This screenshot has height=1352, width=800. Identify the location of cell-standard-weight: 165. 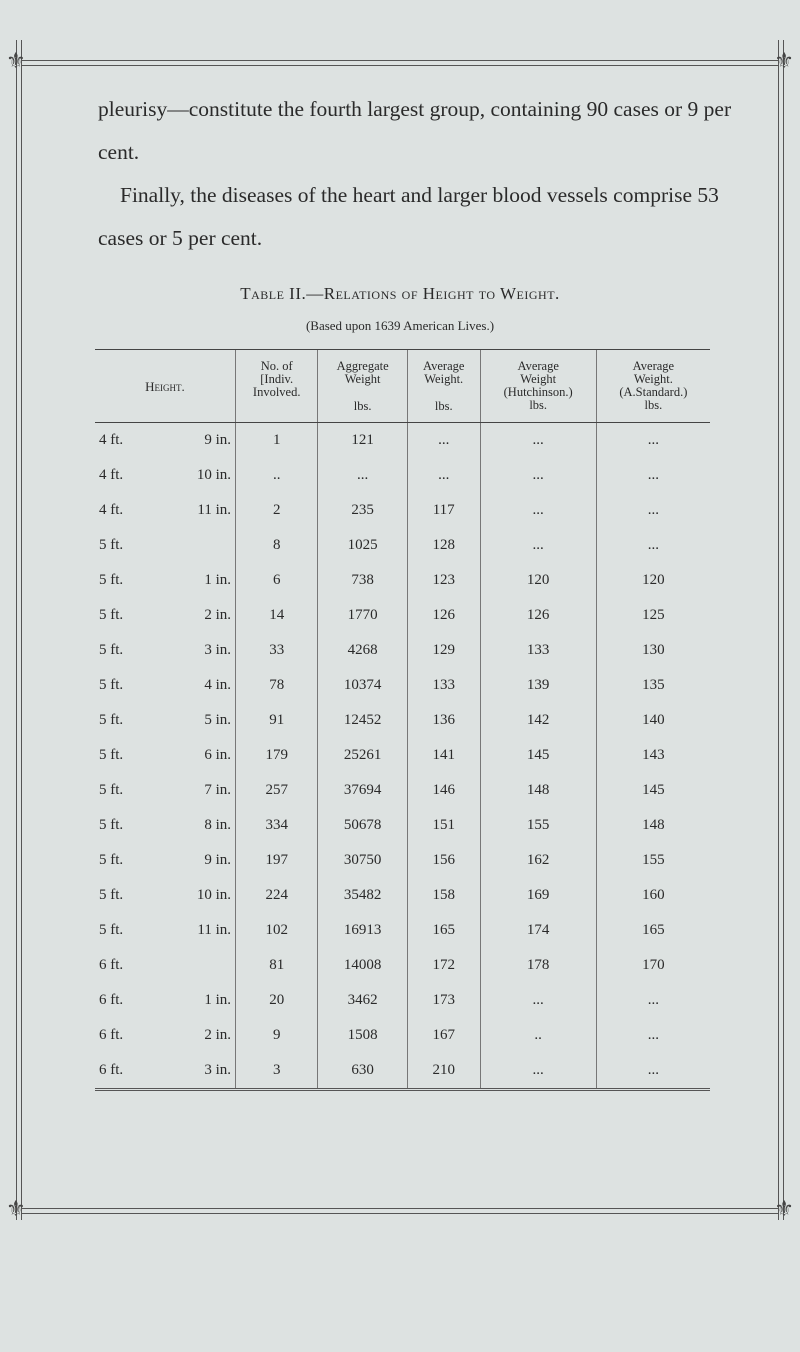
(652, 930).